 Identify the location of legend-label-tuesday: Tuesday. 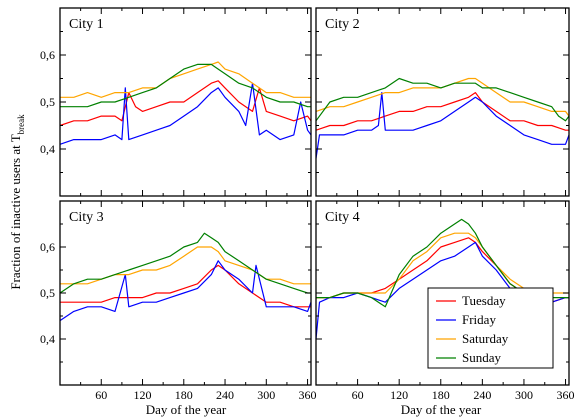
(484, 300).